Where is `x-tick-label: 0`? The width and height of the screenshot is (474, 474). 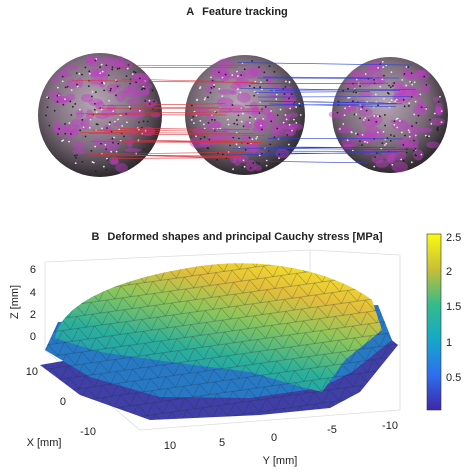
x-tick-label: 0 is located at coordinates (63, 402).